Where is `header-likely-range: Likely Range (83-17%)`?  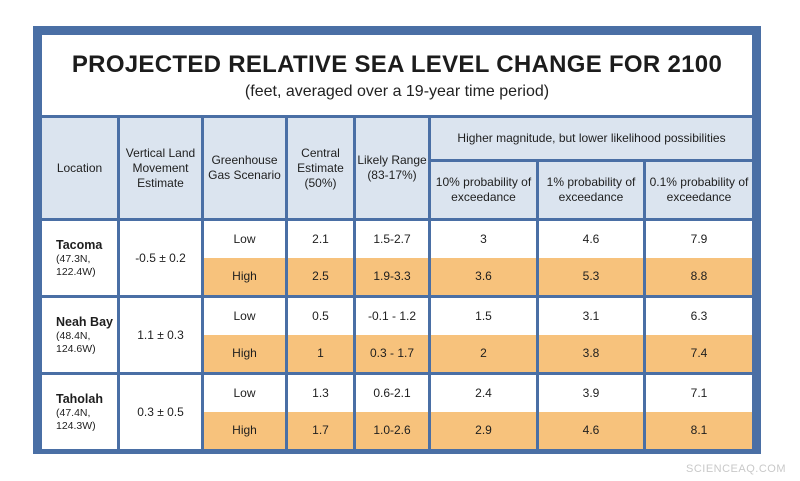 header-likely-range: Likely Range (83-17%) is located at coordinates (392, 168).